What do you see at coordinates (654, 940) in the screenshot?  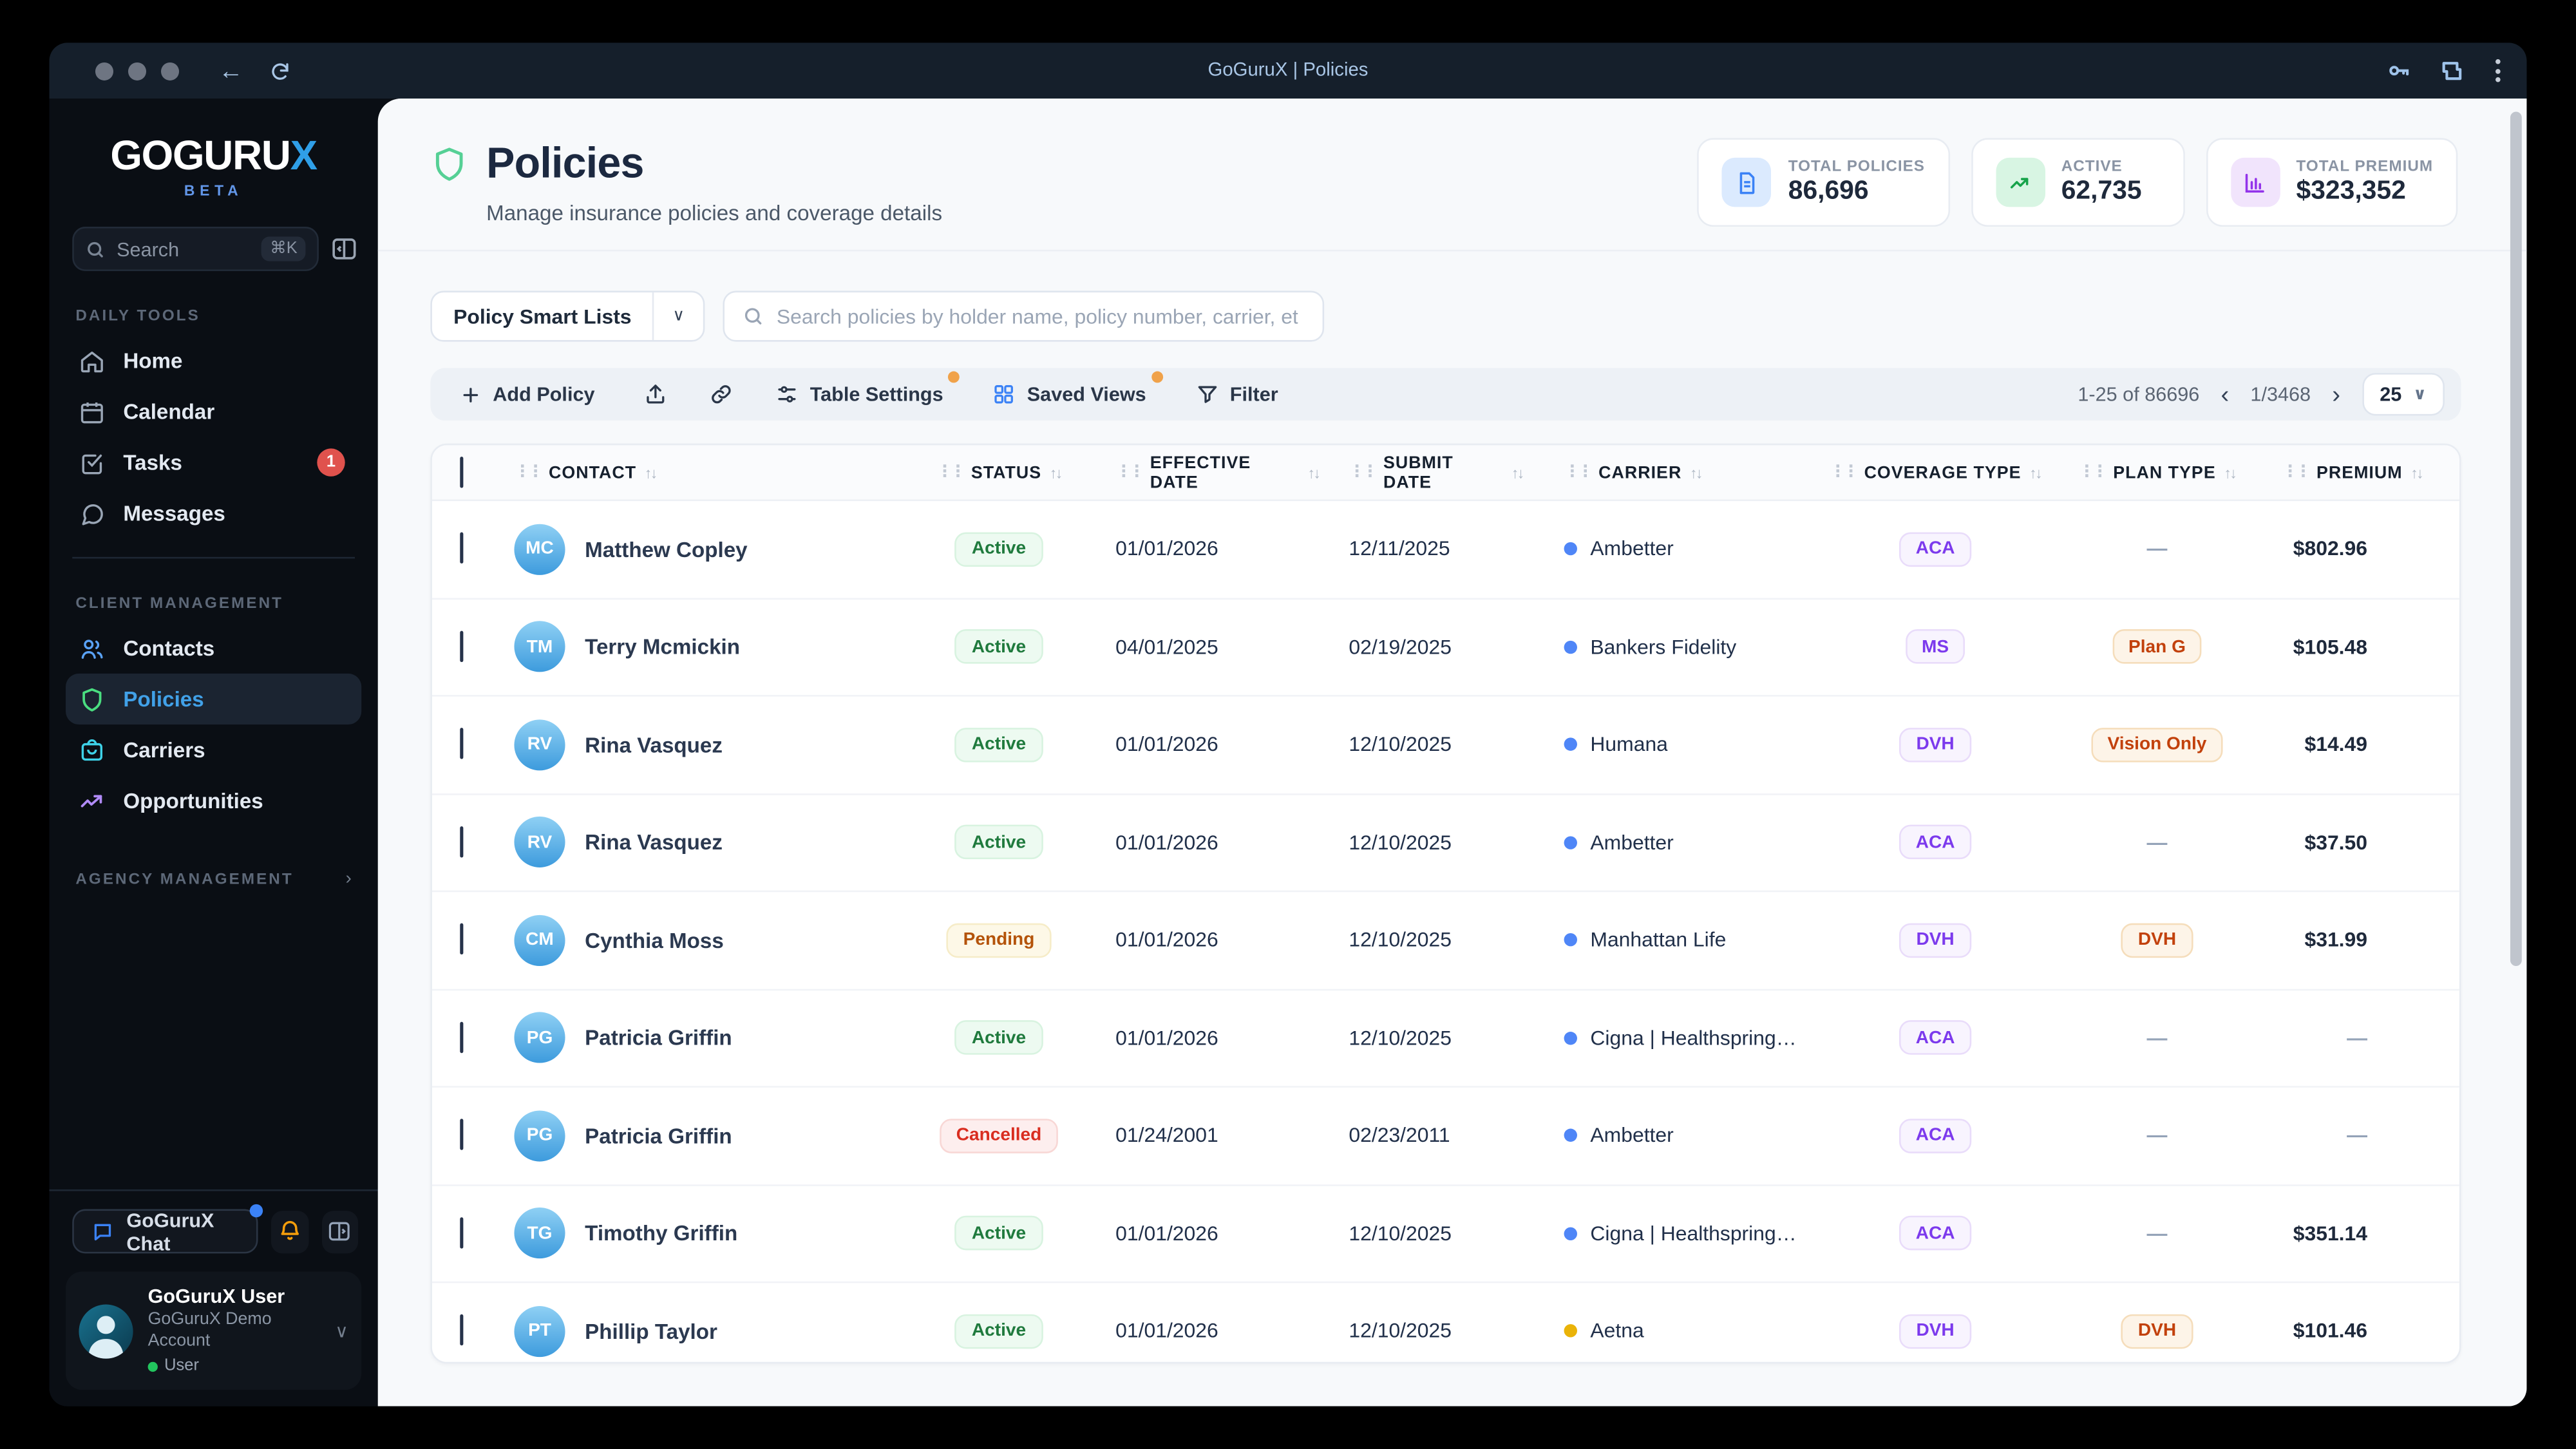 I see `contact-name: Cynthia Moss` at bounding box center [654, 940].